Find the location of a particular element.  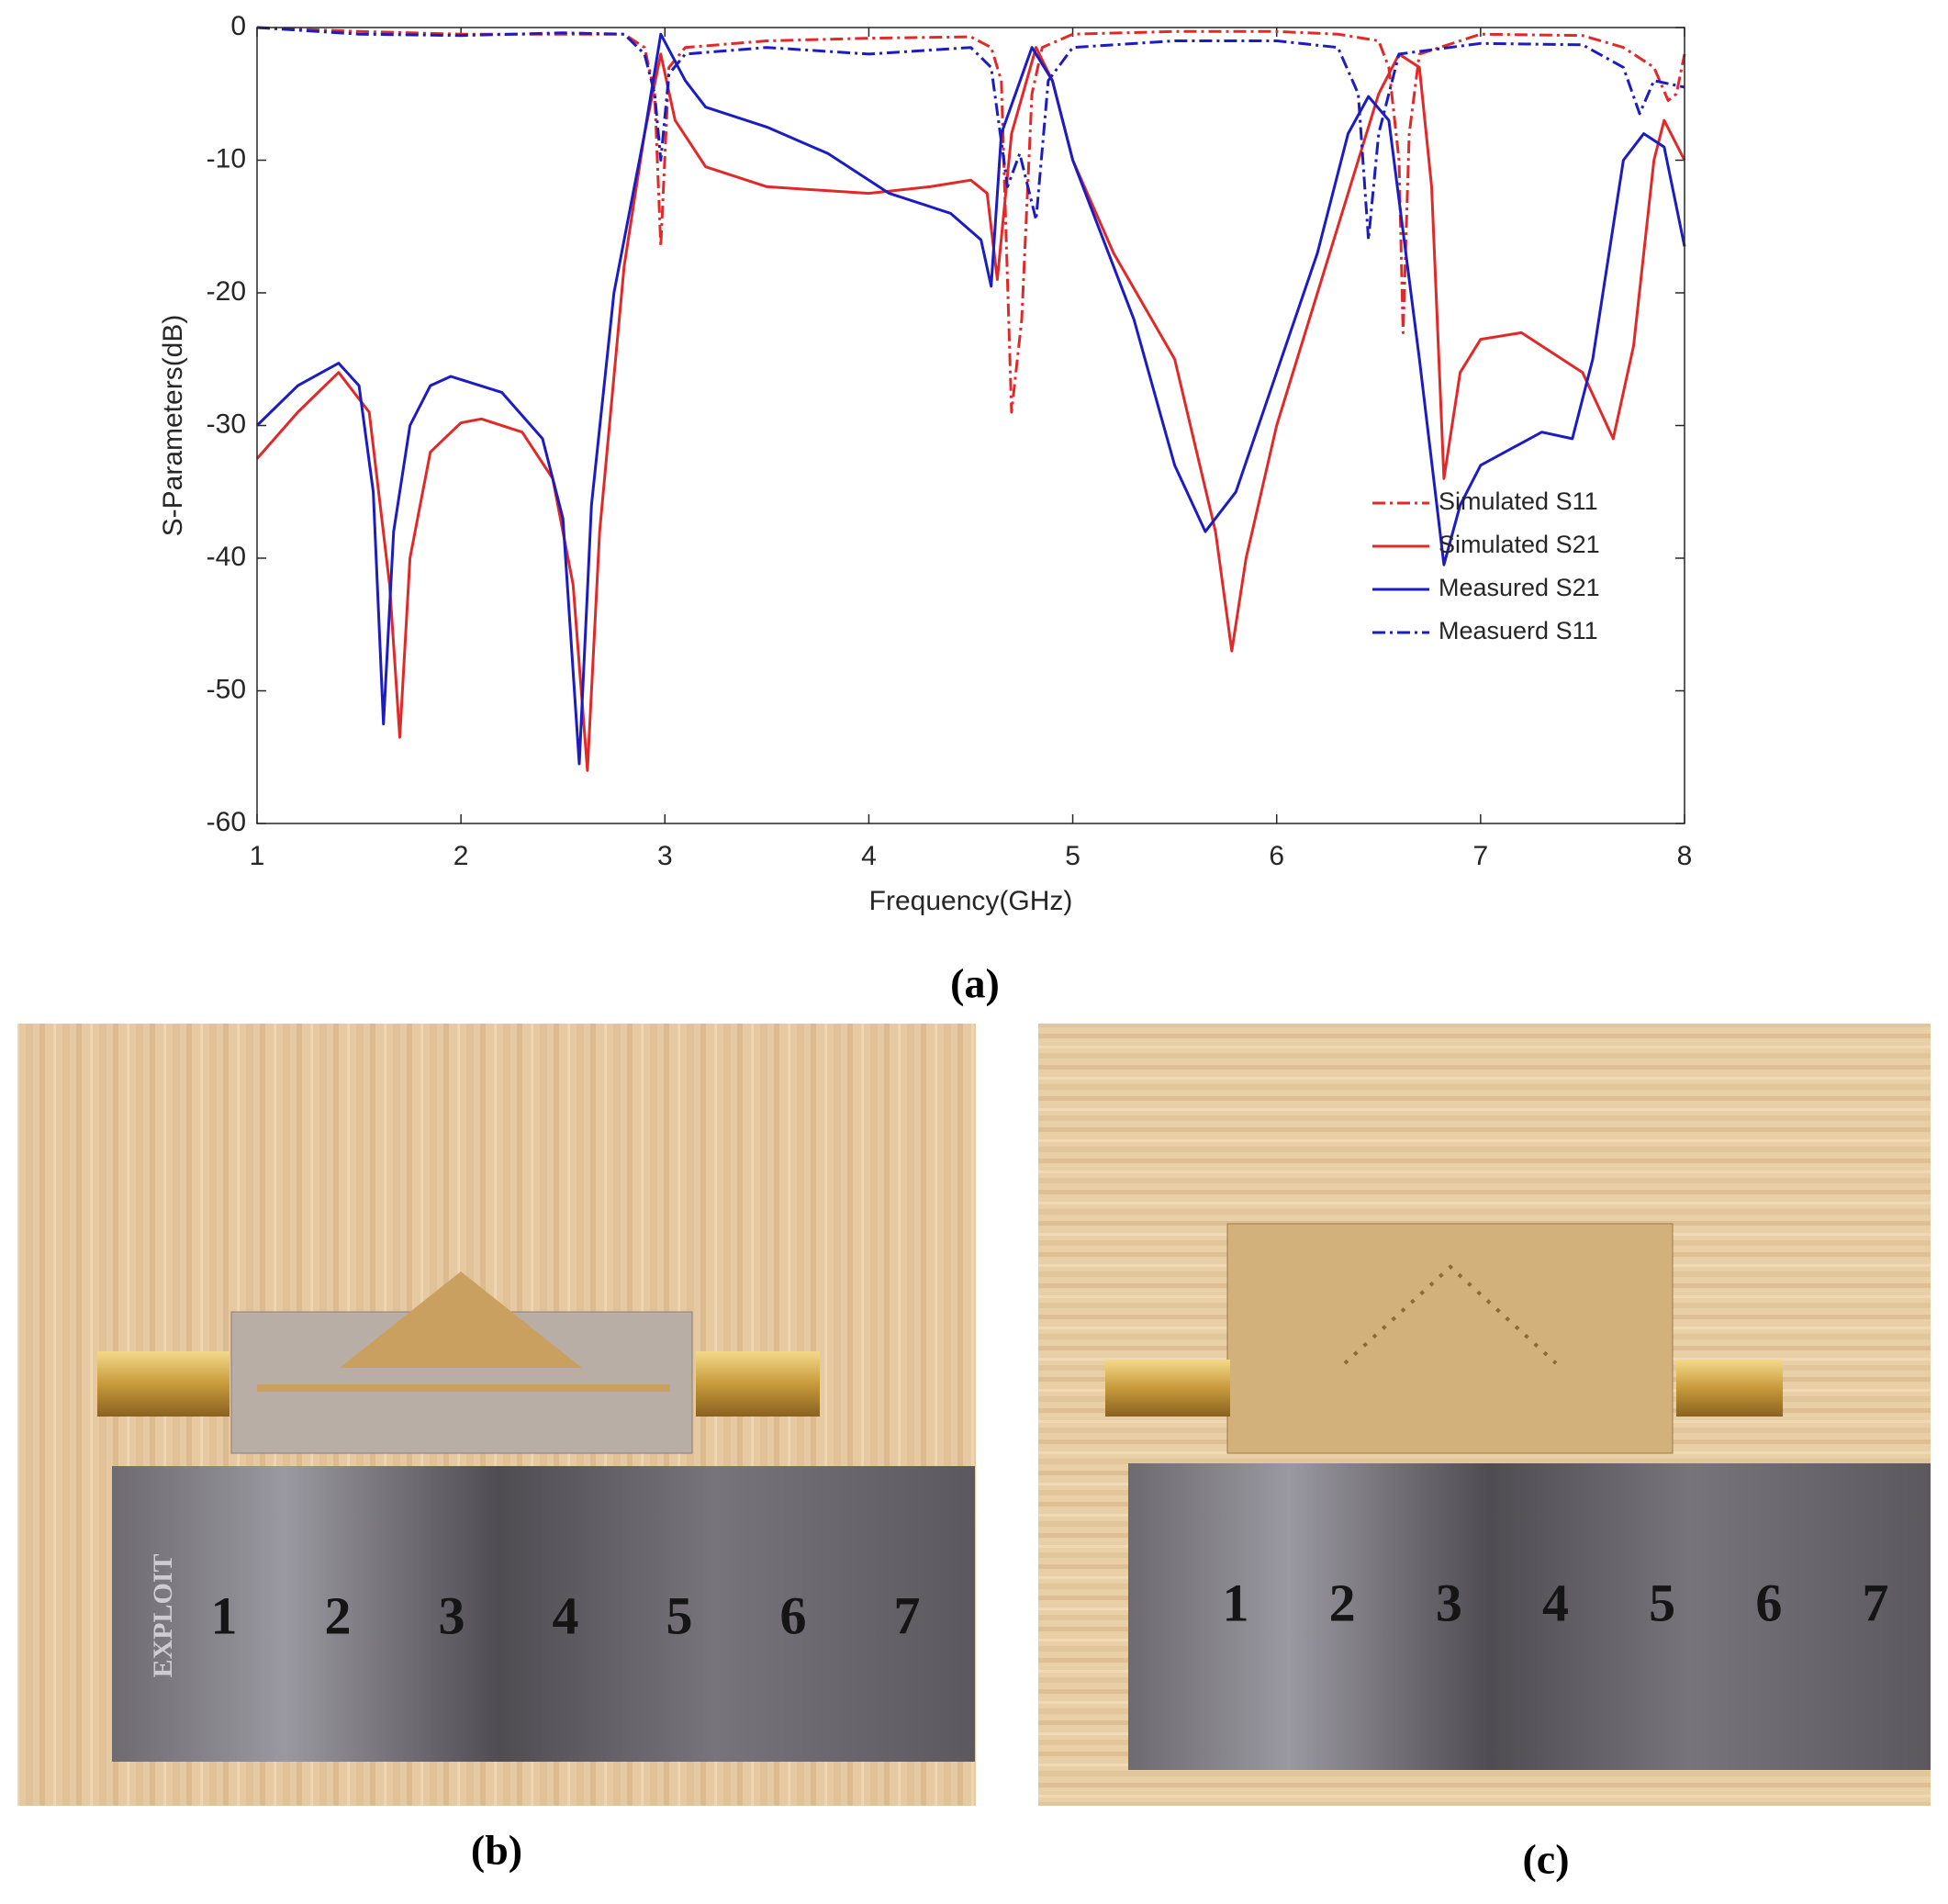

pcb is located at coordinates (1450, 1338).